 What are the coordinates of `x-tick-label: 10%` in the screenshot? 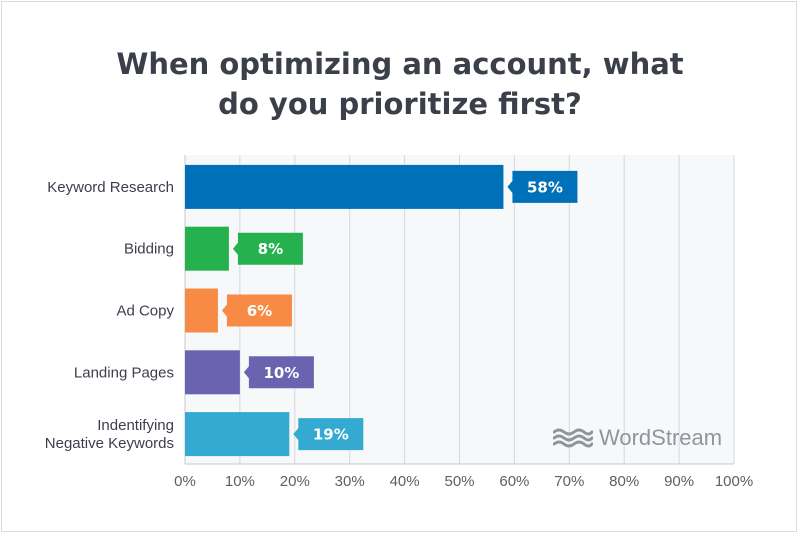 It's located at (240, 481).